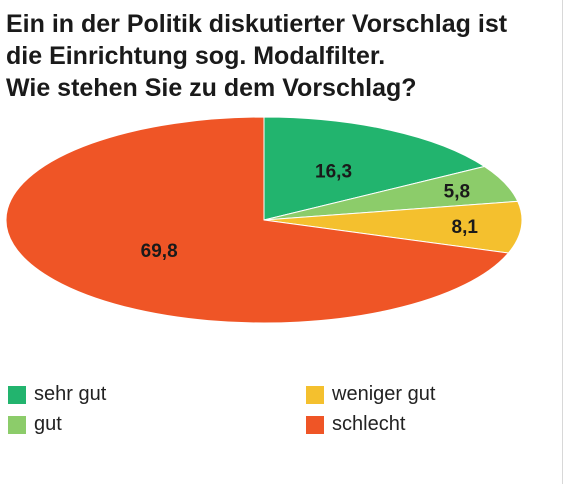 Image resolution: width=566 pixels, height=484 pixels. I want to click on legend-label-sehr-gut: sehr gut, so click(70, 394).